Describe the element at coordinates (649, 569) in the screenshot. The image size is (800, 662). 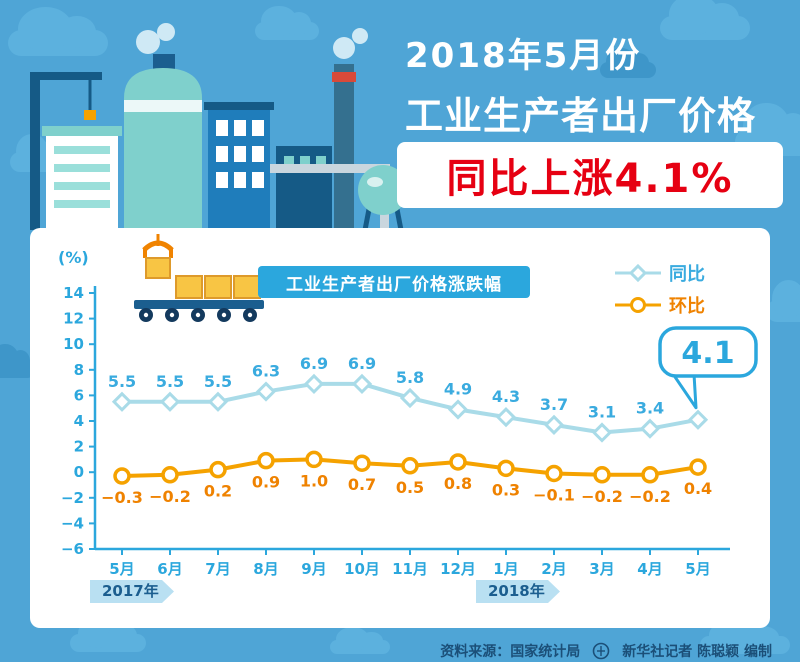
I see `svg-text: 4月` at that location.